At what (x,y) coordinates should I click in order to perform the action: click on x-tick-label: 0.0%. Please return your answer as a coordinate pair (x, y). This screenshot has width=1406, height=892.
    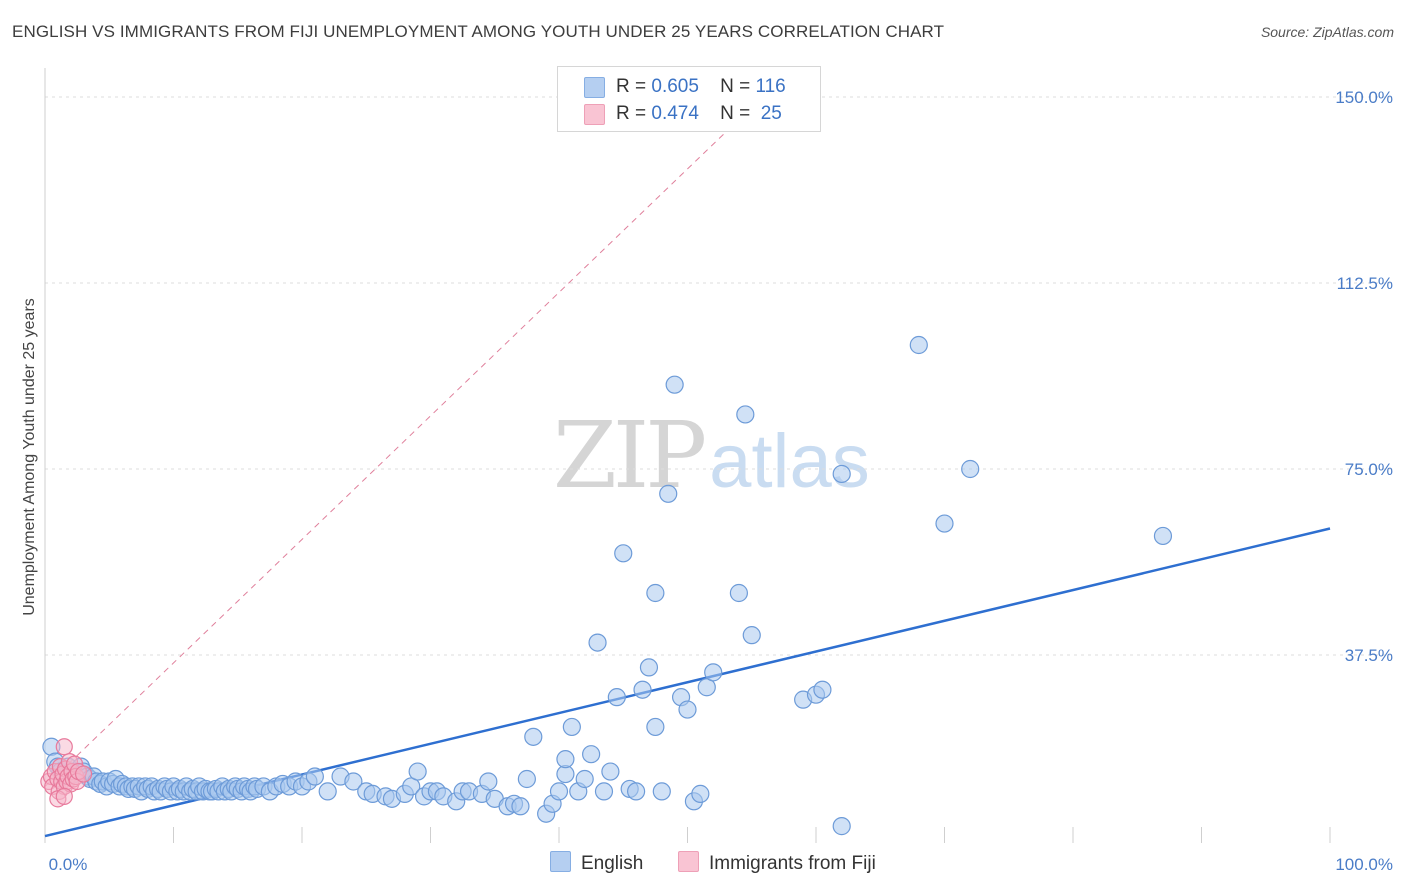
    Looking at the image, I should click on (68, 864).